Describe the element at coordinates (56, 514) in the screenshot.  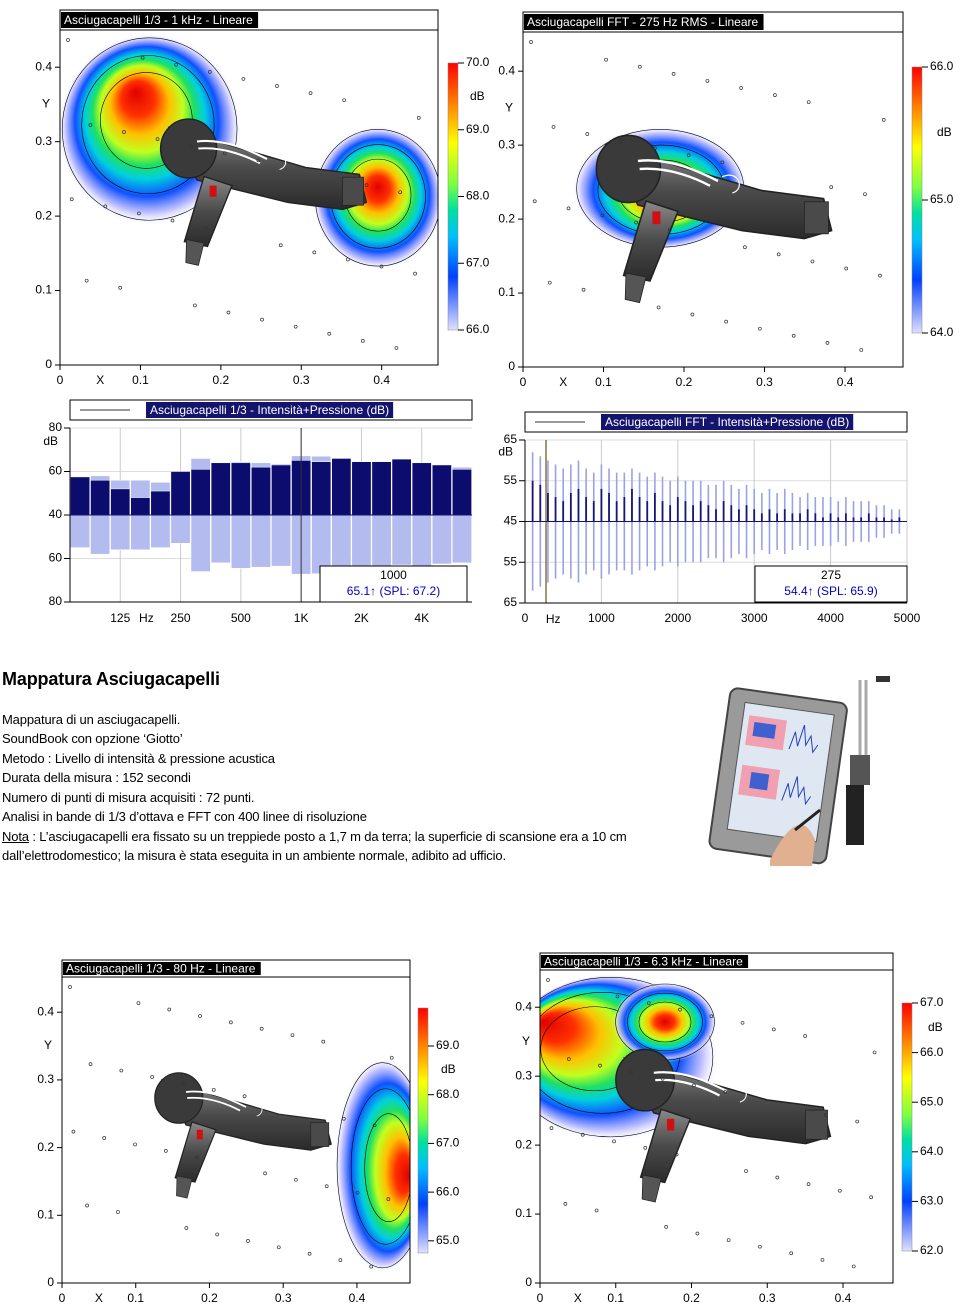
I see `y-tick-label: 40` at that location.